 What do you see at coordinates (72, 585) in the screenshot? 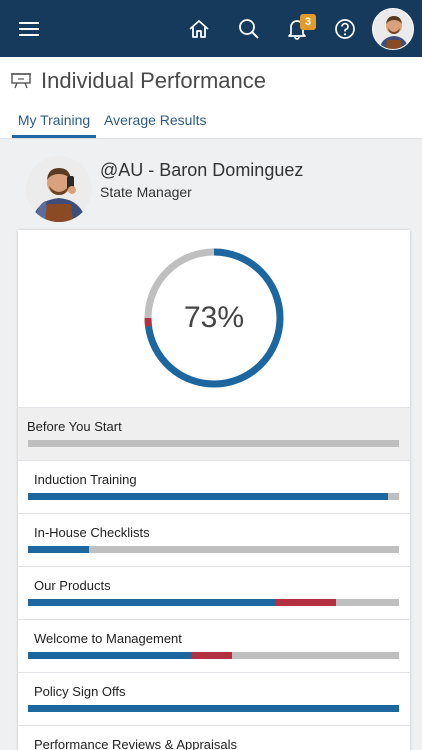
I see `section-label: Our Products` at bounding box center [72, 585].